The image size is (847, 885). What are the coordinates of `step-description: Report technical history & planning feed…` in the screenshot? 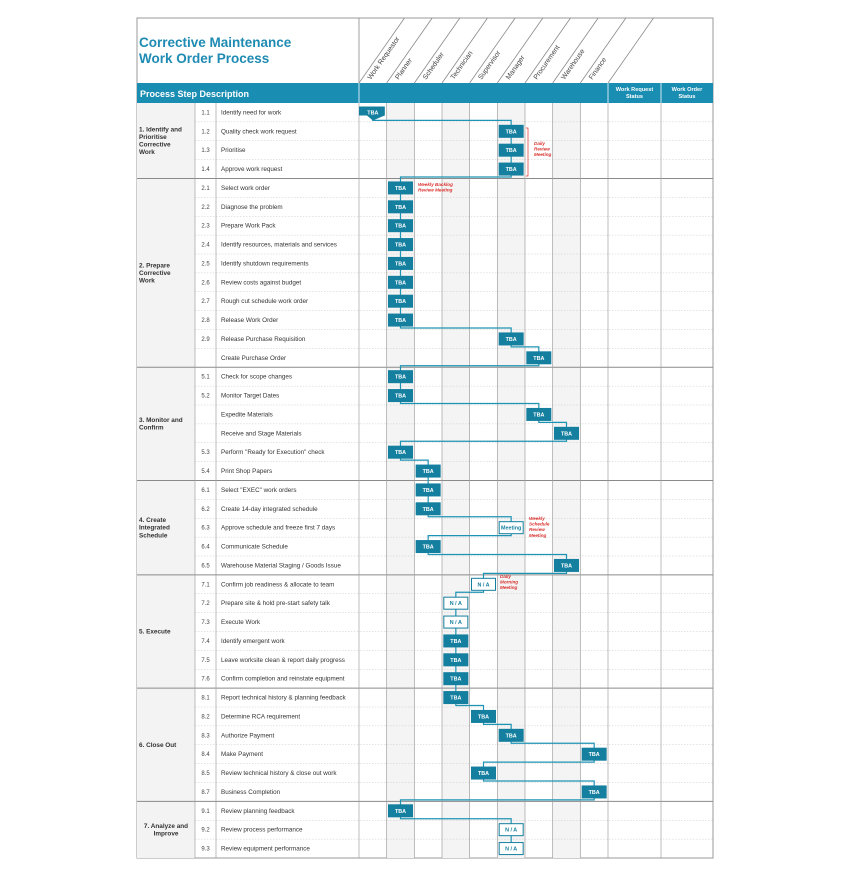 It's located at (283, 698).